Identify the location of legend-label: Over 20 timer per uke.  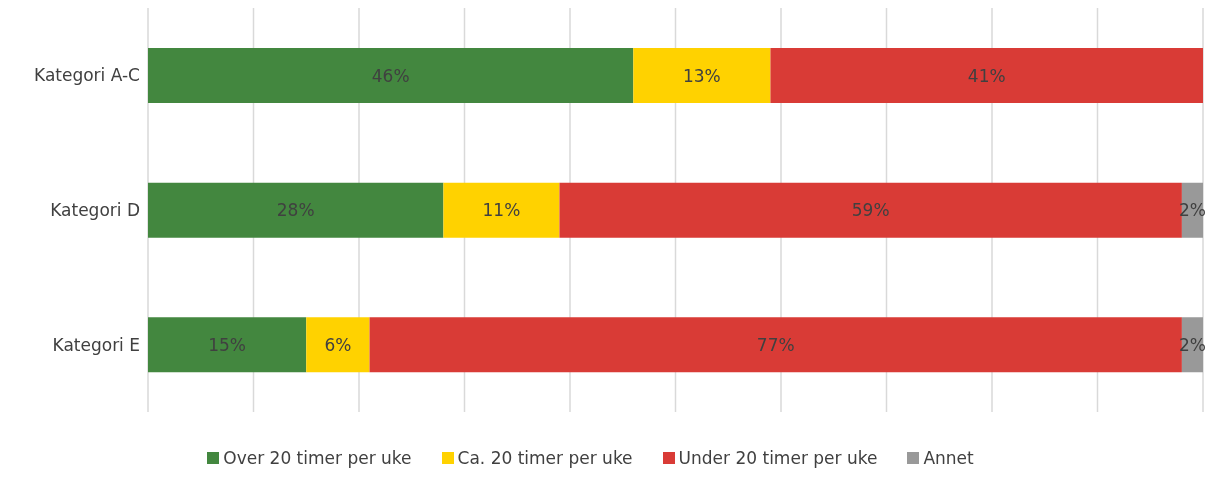
(317, 458).